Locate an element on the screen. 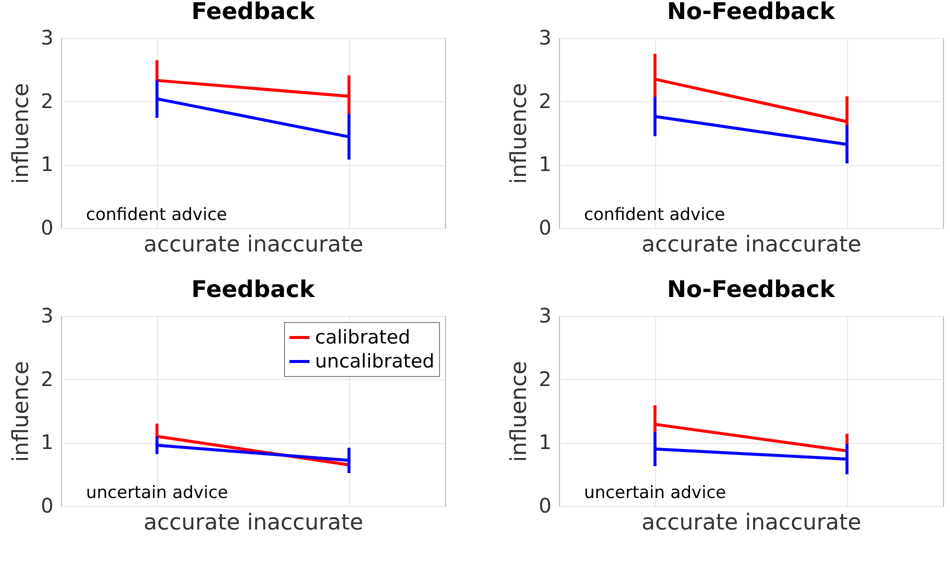 The image size is (950, 568). legend-label: uncalibrated is located at coordinates (374, 361).